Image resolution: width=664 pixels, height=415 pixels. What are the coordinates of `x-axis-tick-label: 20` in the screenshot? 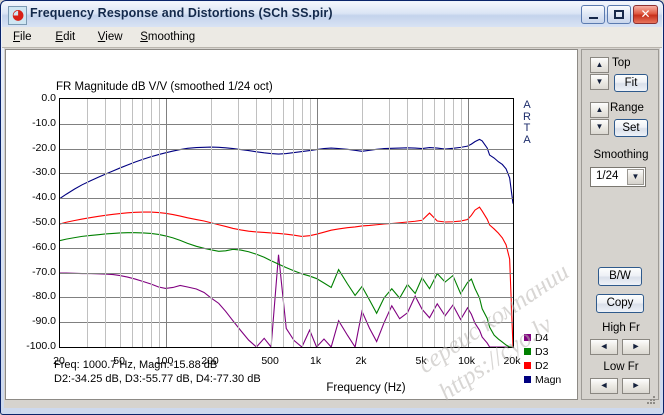 It's located at (59, 361).